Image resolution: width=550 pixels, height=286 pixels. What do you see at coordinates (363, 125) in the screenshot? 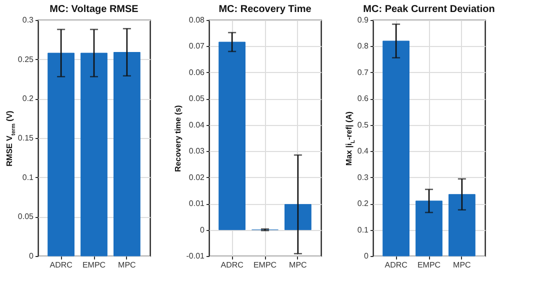
I see `y-tick-label: 0.5` at bounding box center [363, 125].